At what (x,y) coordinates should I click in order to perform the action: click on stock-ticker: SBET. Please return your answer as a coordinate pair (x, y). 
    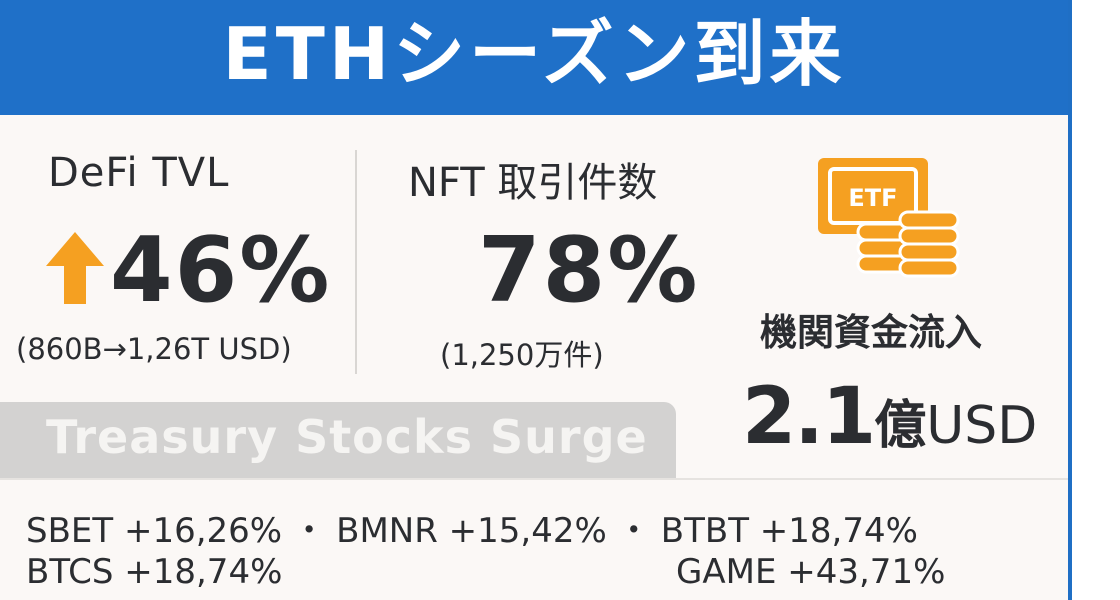
    Looking at the image, I should click on (70, 531).